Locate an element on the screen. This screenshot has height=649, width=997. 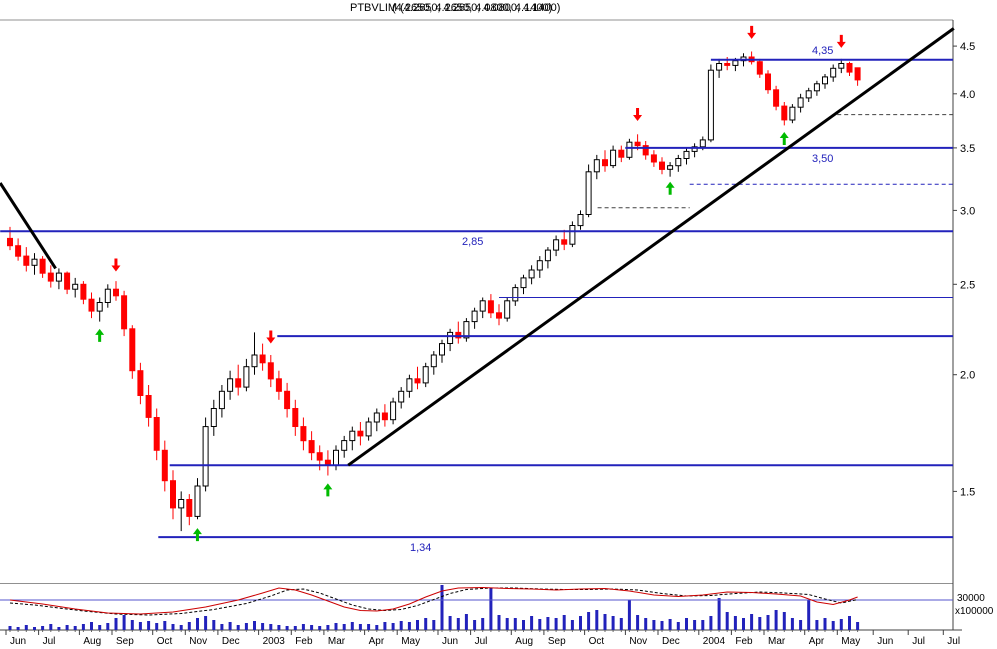
trendline is located at coordinates (28, 226).